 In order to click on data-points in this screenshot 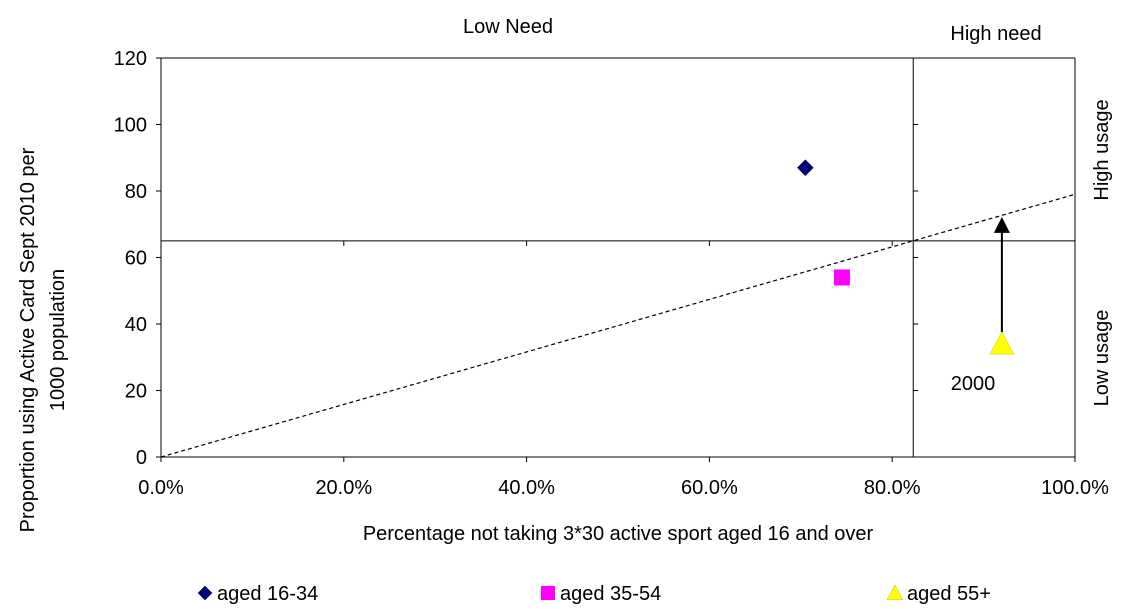, I will do `click(906, 257)`.